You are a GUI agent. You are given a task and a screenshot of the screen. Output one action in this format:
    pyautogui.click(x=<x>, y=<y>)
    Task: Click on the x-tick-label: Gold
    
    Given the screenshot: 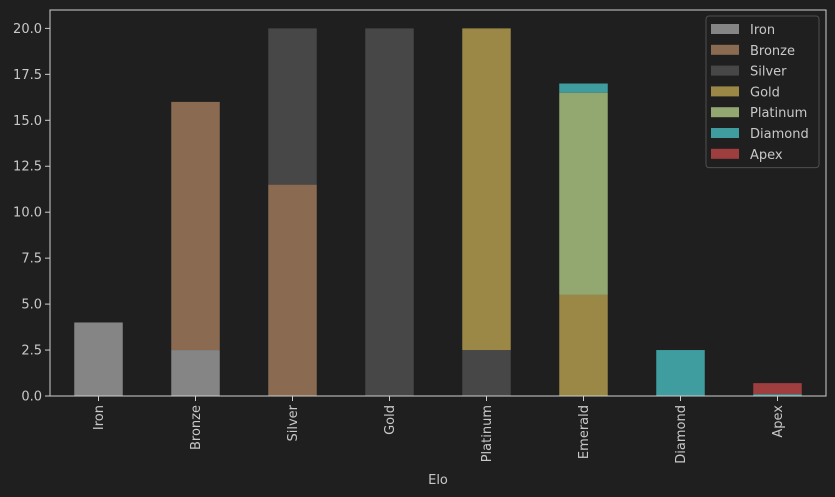 What is the action you would take?
    pyautogui.click(x=390, y=420)
    